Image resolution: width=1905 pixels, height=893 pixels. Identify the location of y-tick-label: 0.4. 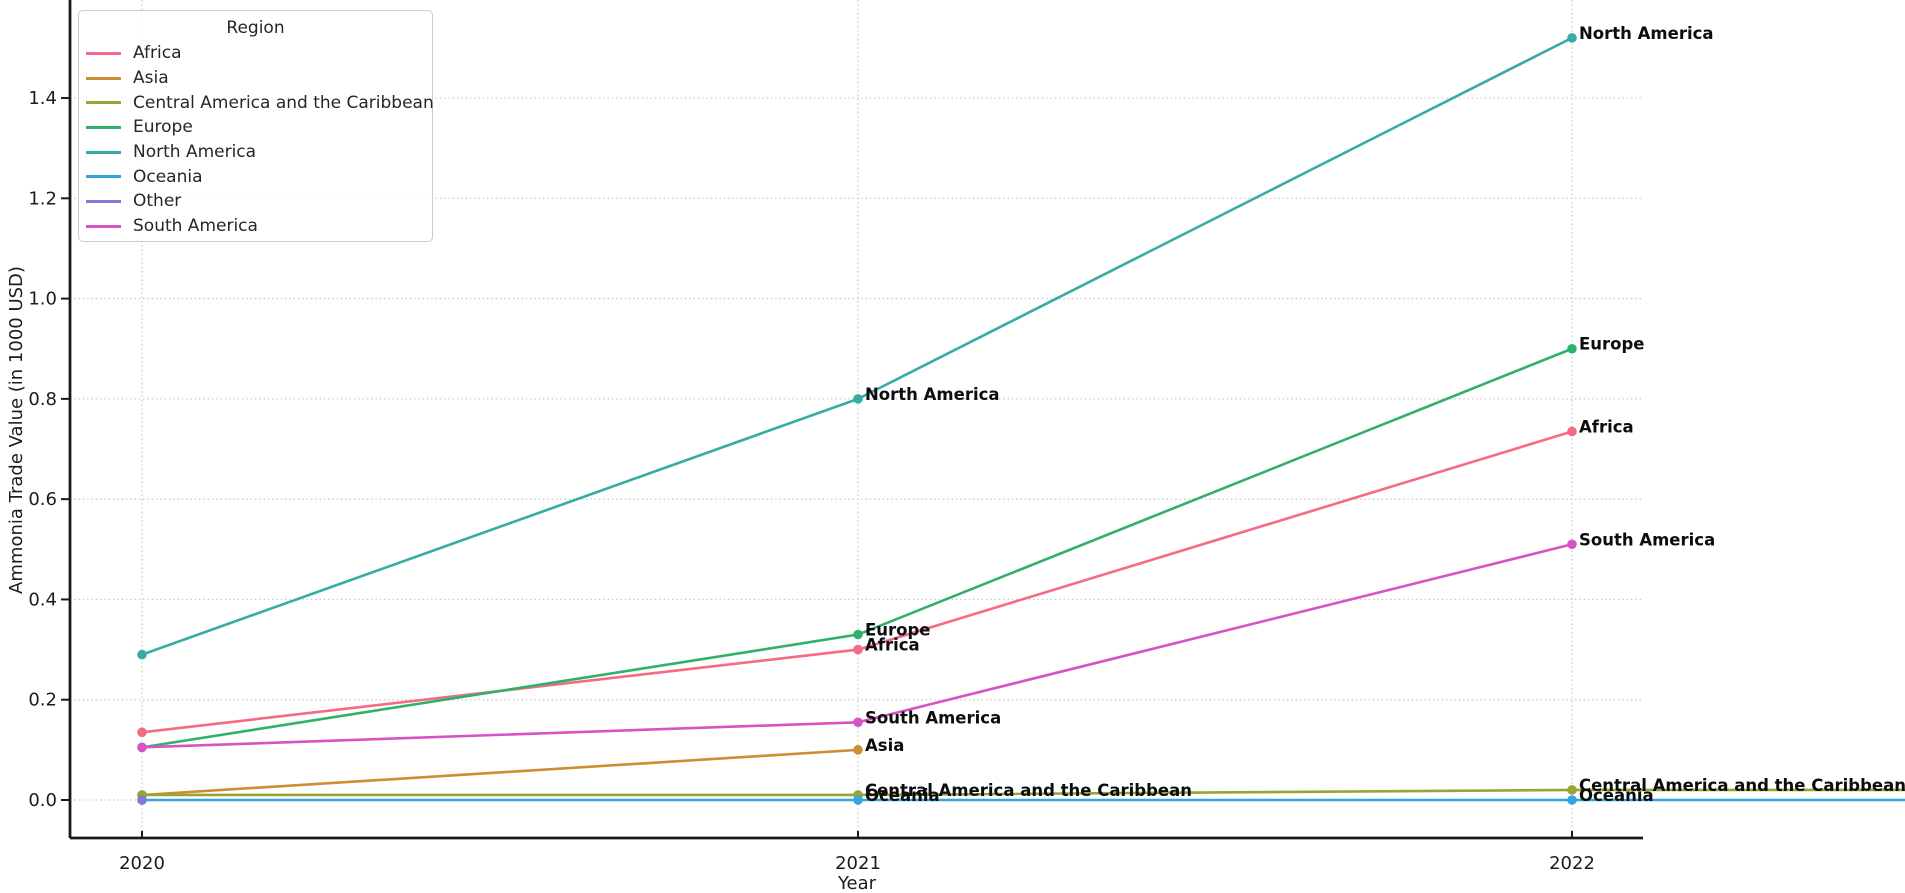
(42, 599).